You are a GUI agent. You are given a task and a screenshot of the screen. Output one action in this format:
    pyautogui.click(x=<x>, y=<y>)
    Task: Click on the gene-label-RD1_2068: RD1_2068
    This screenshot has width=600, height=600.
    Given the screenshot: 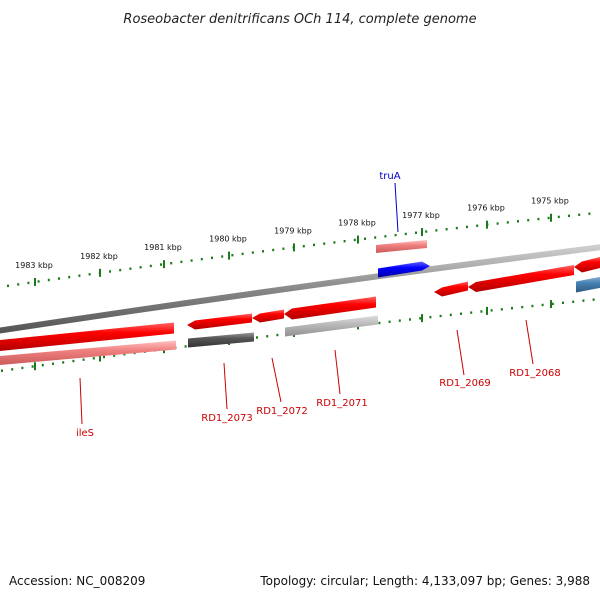 What is the action you would take?
    pyautogui.click(x=534, y=373)
    